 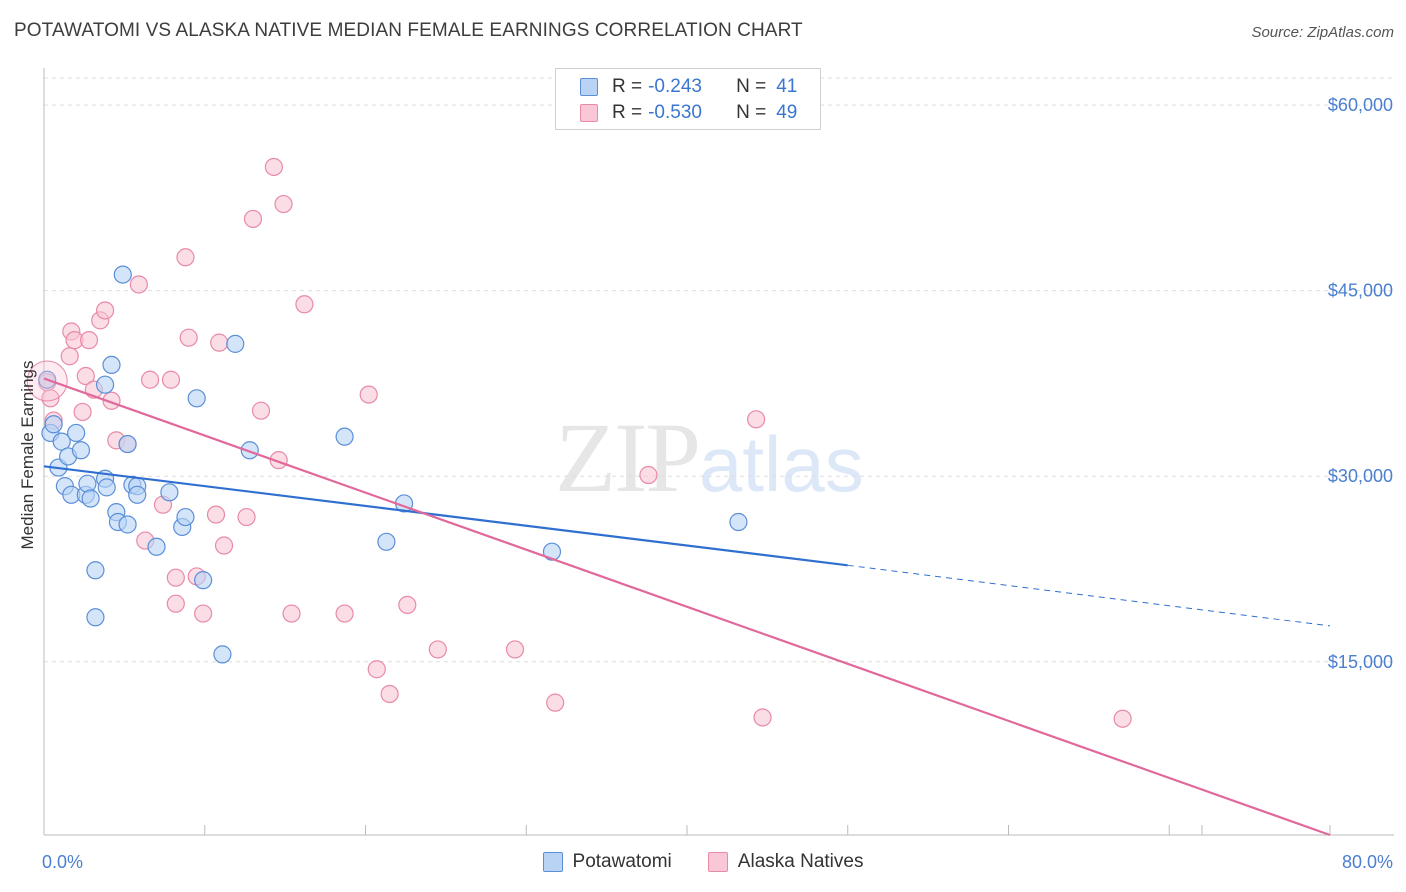 I want to click on legend-row-potawatomi: R = -0.243 N = 41, so click(x=688, y=87).